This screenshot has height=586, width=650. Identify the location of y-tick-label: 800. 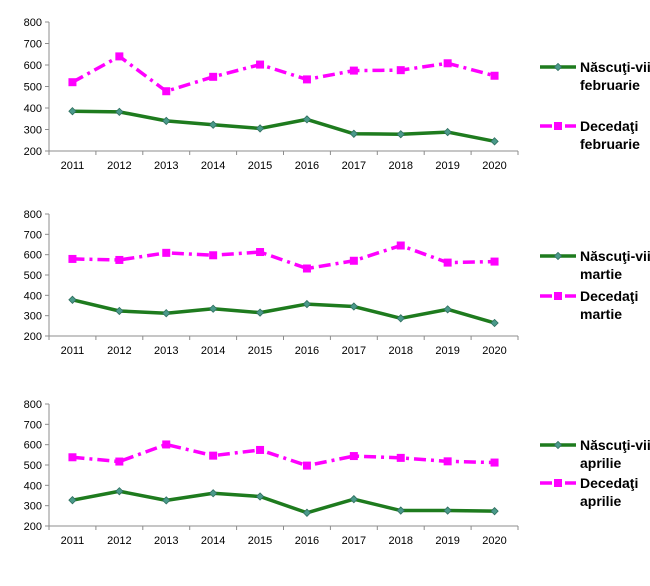
(33, 23).